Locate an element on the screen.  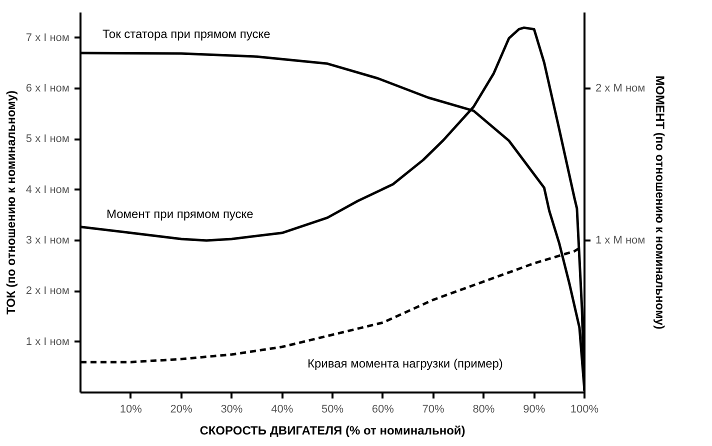
x-tick-label: 30% is located at coordinates (231, 410).